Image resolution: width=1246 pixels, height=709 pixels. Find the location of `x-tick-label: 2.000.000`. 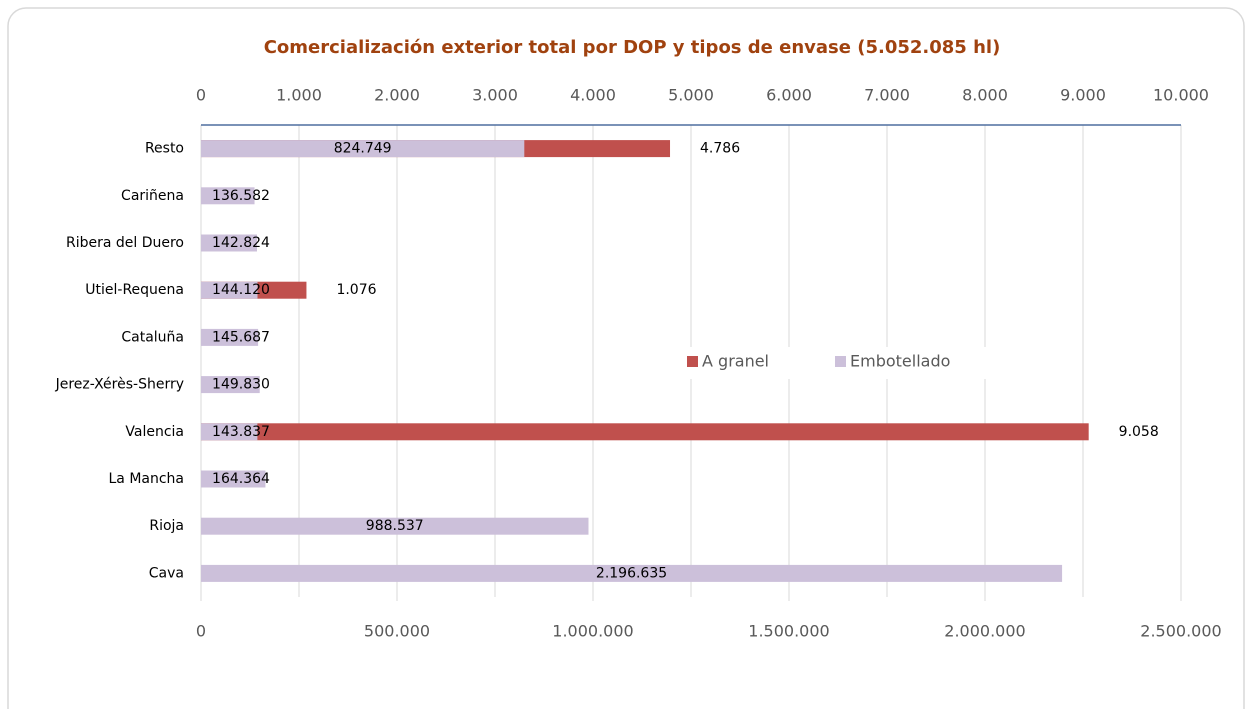

x-tick-label: 2.000.000 is located at coordinates (984, 631).